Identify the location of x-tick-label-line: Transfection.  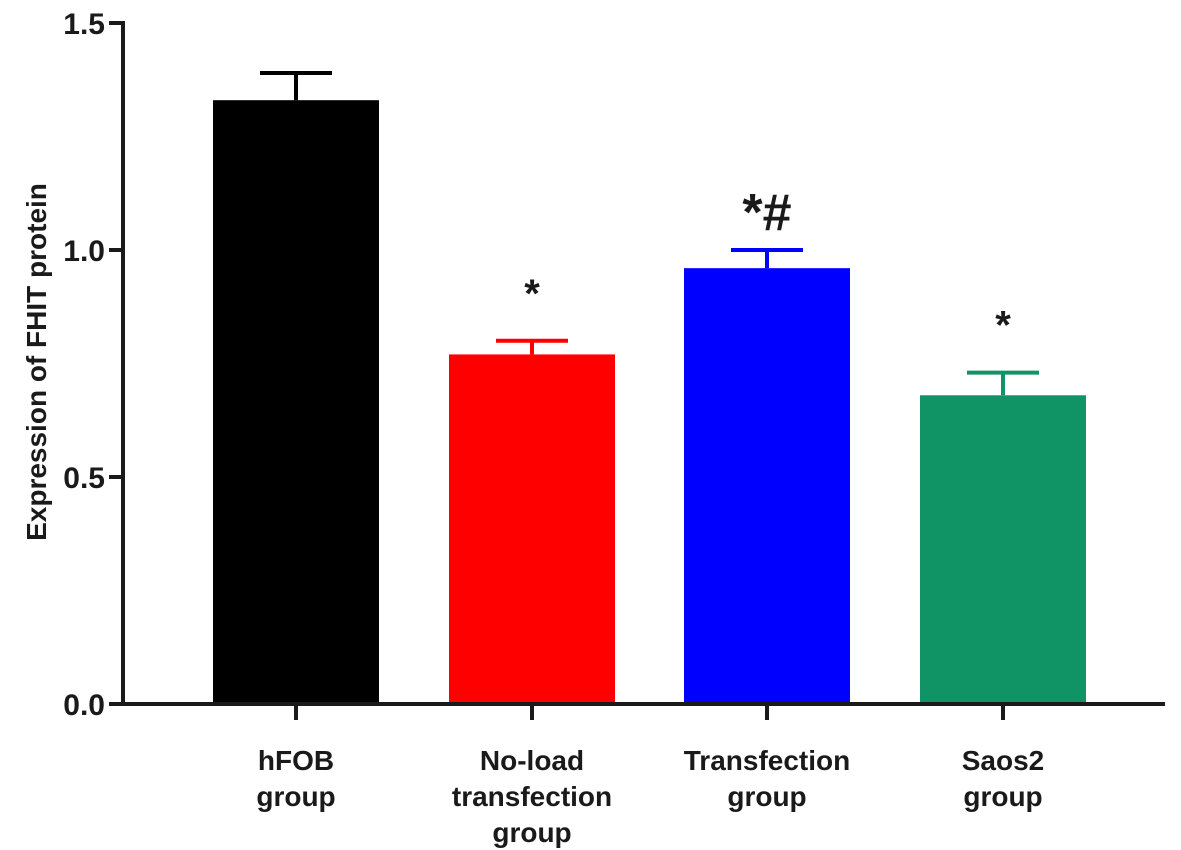
(767, 760).